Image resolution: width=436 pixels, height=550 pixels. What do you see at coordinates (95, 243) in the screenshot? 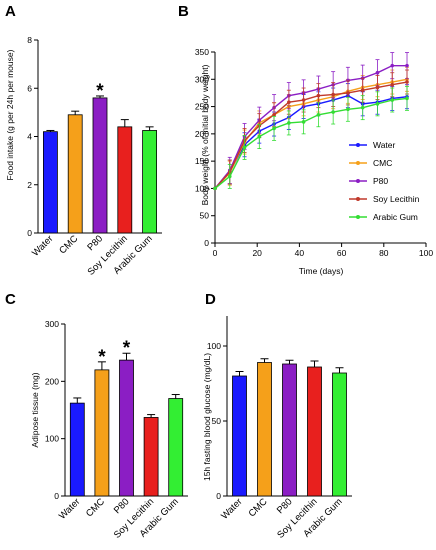
I see `panel-a-category-label: P80` at bounding box center [95, 243].